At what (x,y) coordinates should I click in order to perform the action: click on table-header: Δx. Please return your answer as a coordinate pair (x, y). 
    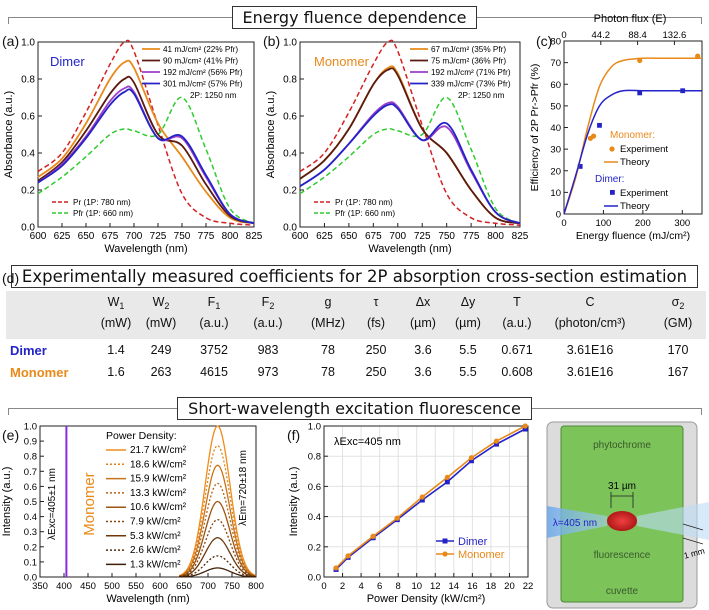
    Looking at the image, I should click on (423, 302).